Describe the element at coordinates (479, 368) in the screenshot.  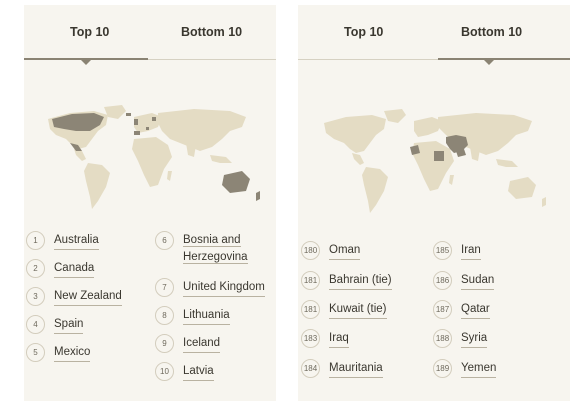
I see `country-link: Yemen` at that location.